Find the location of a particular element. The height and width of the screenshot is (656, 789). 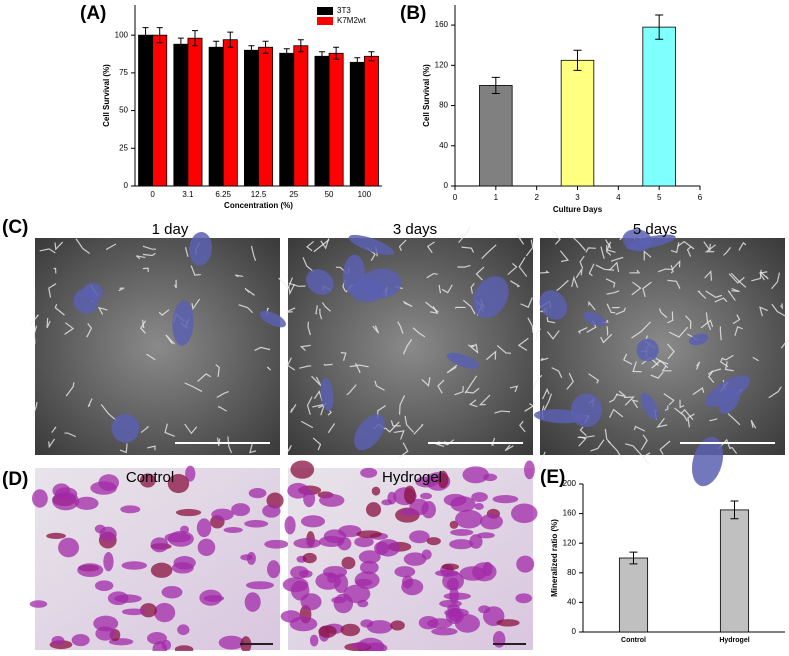

legend-swatch is located at coordinates (325, 11).